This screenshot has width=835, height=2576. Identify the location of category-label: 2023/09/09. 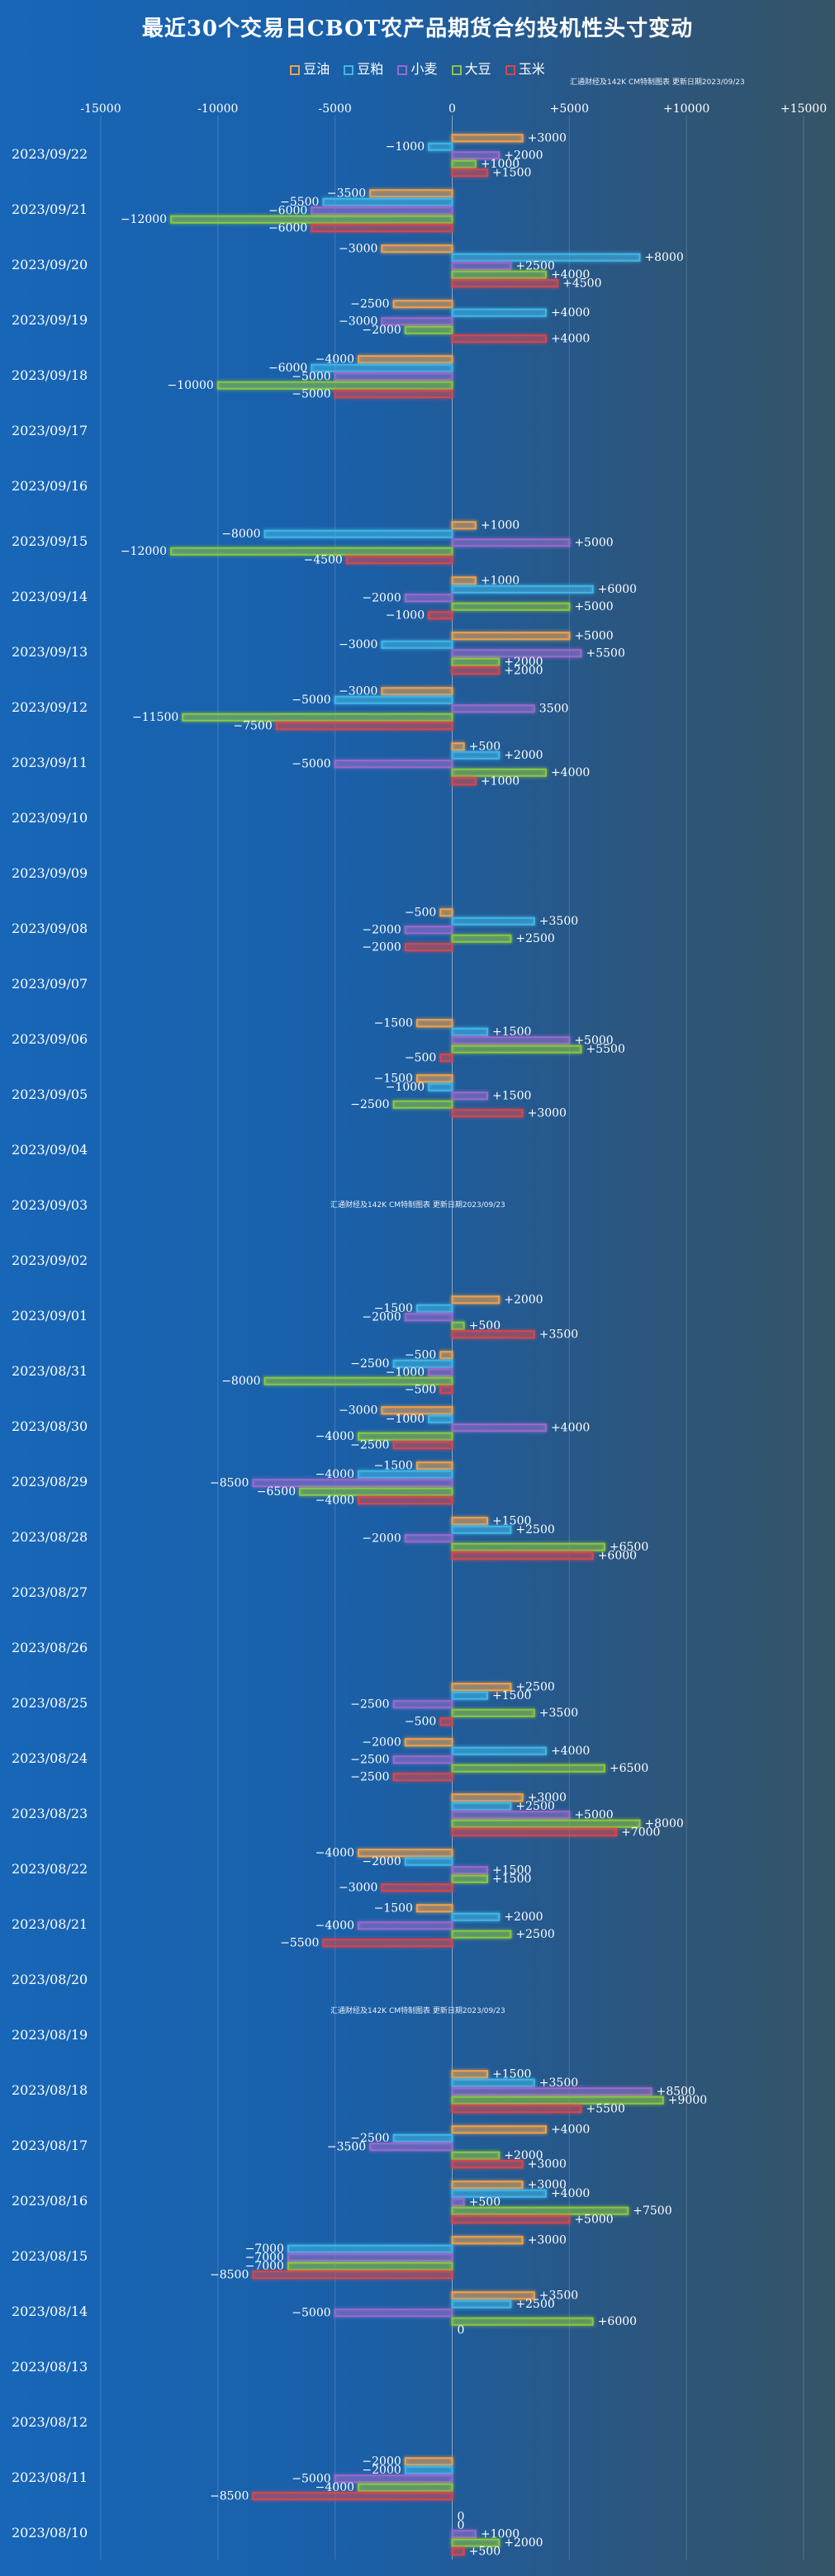
(50, 873).